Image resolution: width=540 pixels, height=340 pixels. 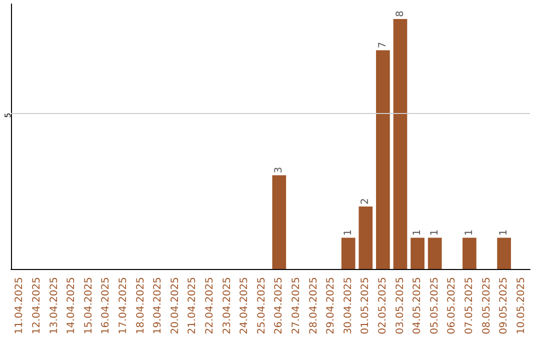 I want to click on data-label: 8, so click(x=400, y=13).